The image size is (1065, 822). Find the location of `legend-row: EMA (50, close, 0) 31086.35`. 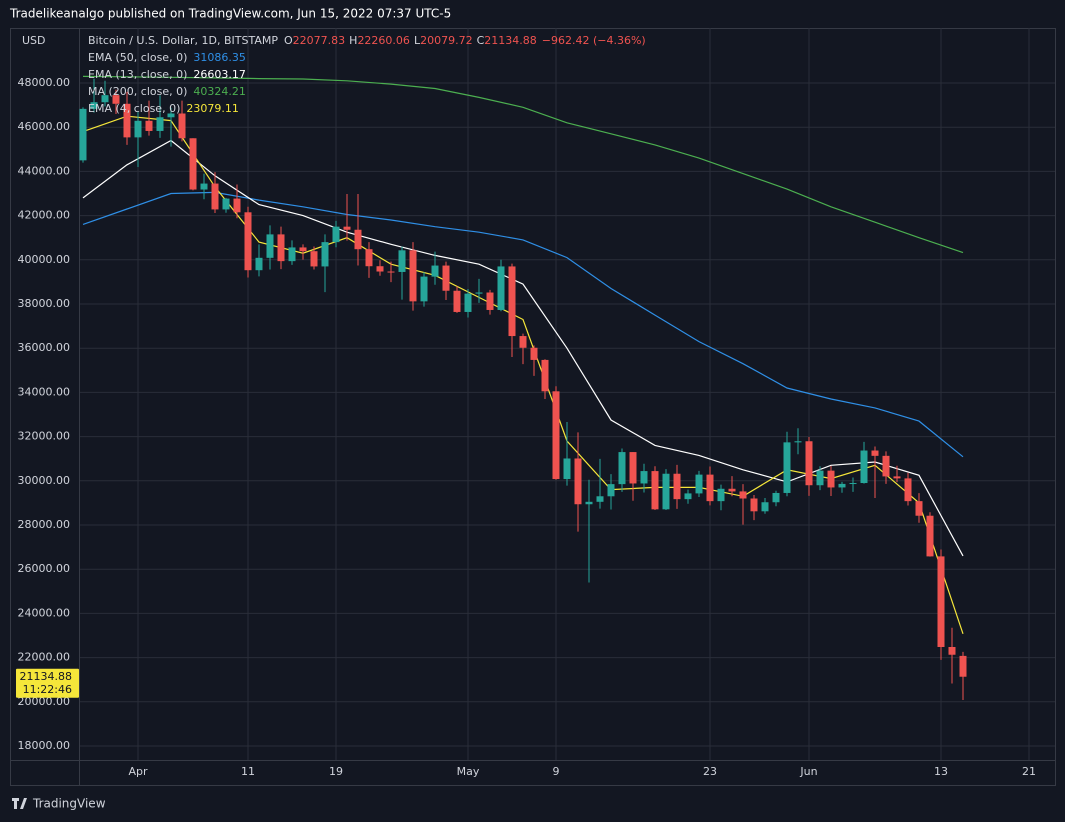

legend-row: EMA (50, close, 0) 31086.35 is located at coordinates (167, 57).